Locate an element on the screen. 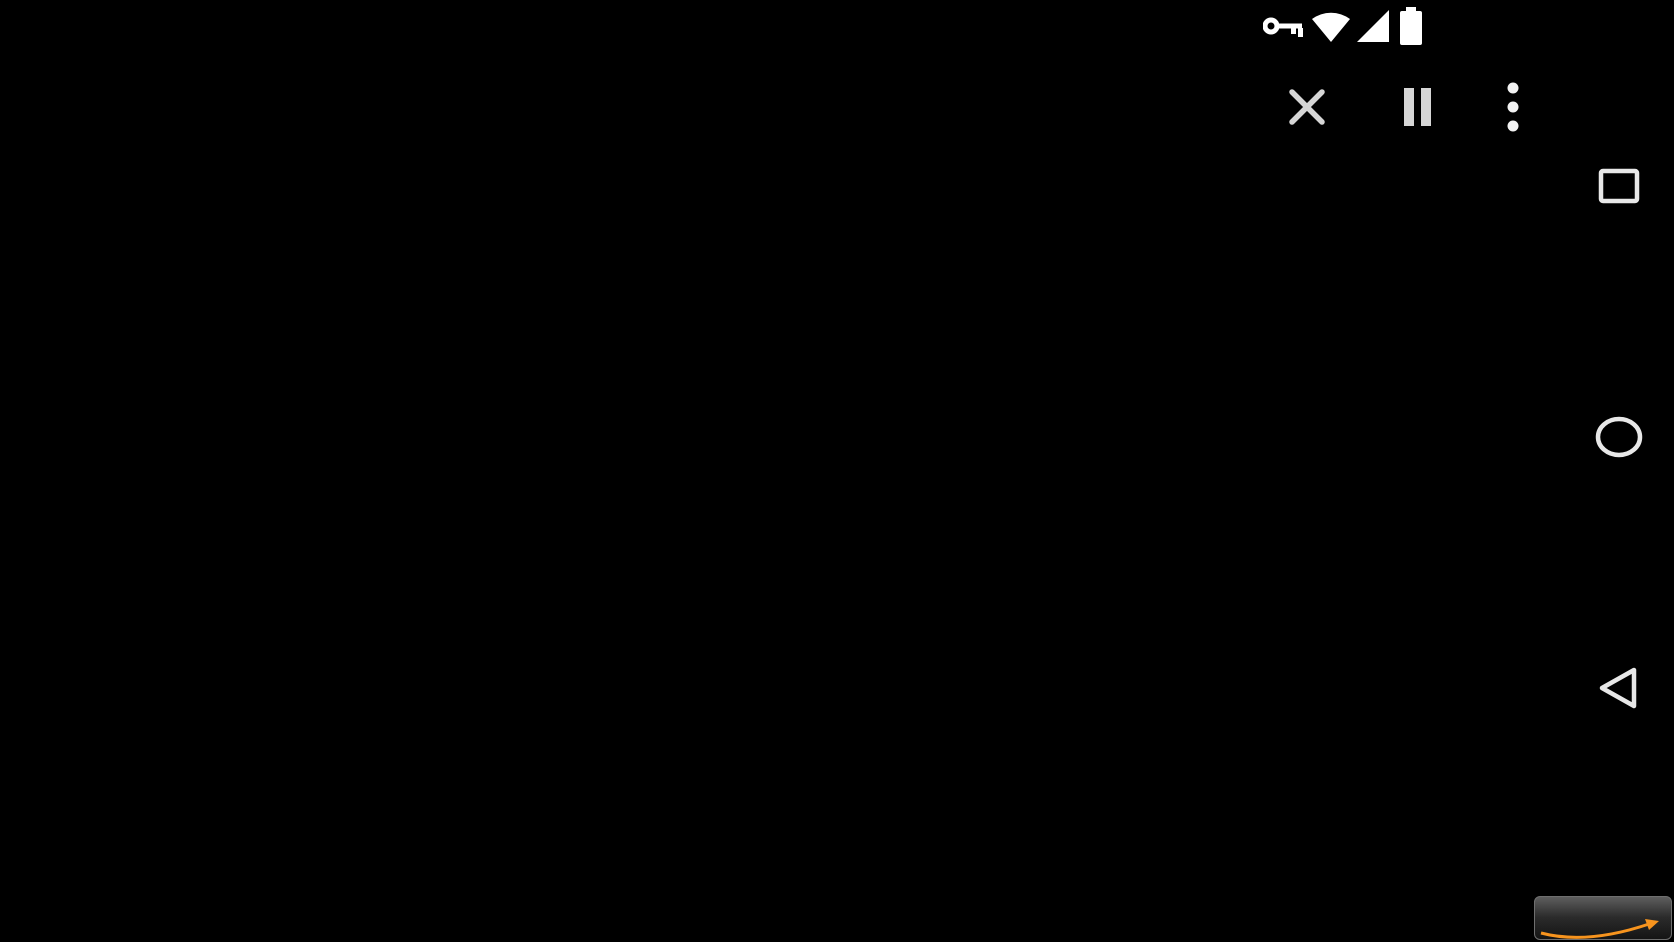 The width and height of the screenshot is (1674, 942). pause-button is located at coordinates (1417, 107).